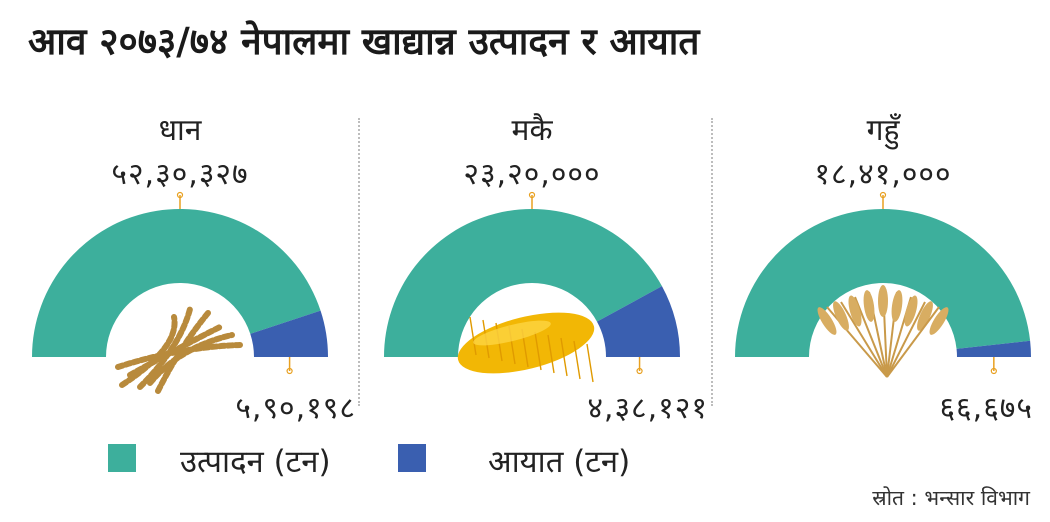 The width and height of the screenshot is (1050, 522). What do you see at coordinates (951, 498) in the screenshot?
I see `source-note: स्रोत : भन्सार विभाग` at bounding box center [951, 498].